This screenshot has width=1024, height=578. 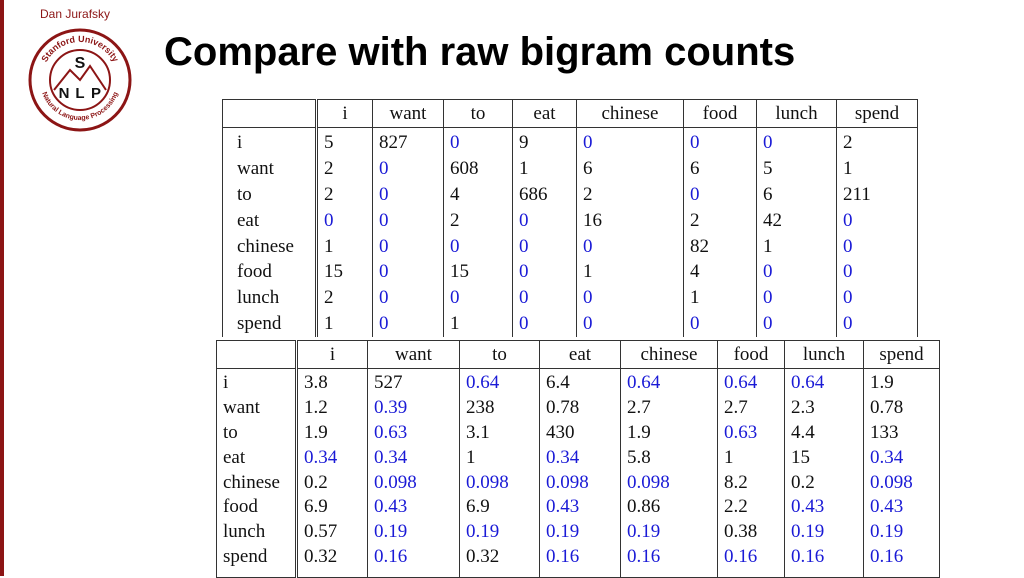 What do you see at coordinates (578, 408) in the screenshot?
I see `reconstituted-row: want 1.2 0.39 238 0.78 2.7 2.7 2.3 0.78` at bounding box center [578, 408].